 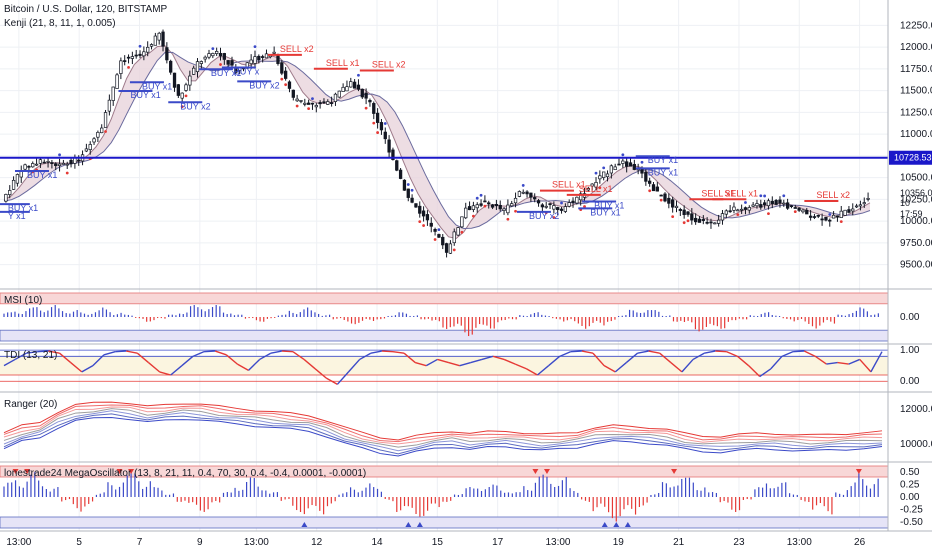 What do you see at coordinates (605, 212) in the screenshot?
I see `buy-signal-label: BUY x1` at bounding box center [605, 212].